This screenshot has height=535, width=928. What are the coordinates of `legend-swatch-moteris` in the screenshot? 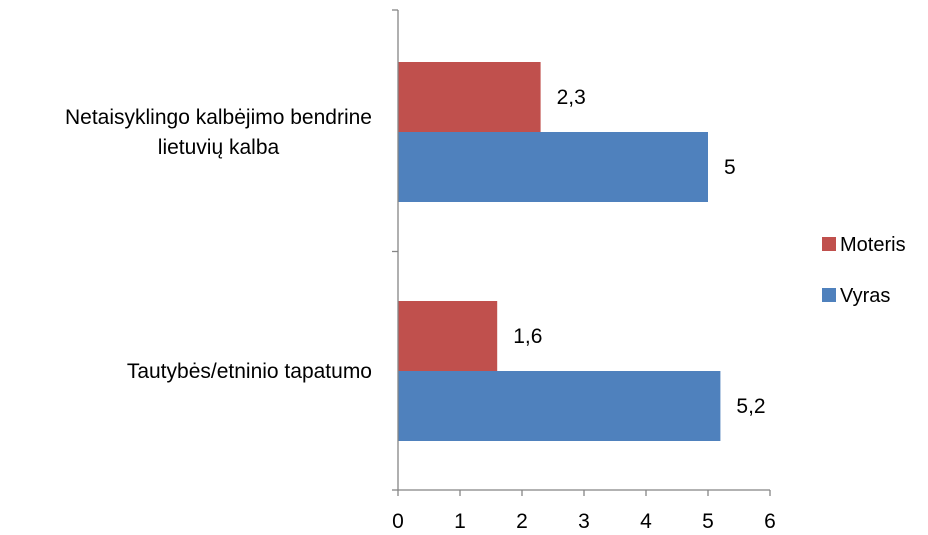 It's located at (829, 244).